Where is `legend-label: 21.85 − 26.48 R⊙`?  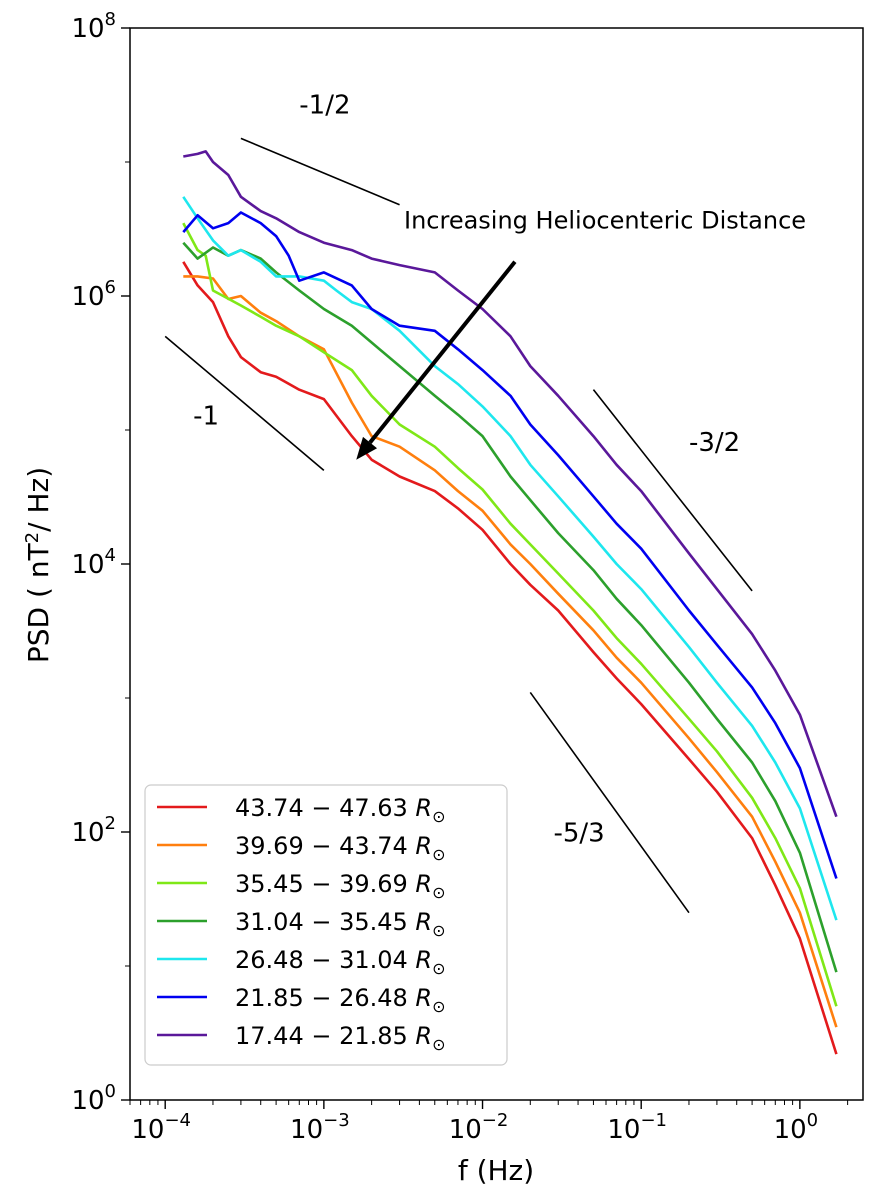 legend-label: 21.85 − 26.48 R⊙ is located at coordinates (340, 1000).